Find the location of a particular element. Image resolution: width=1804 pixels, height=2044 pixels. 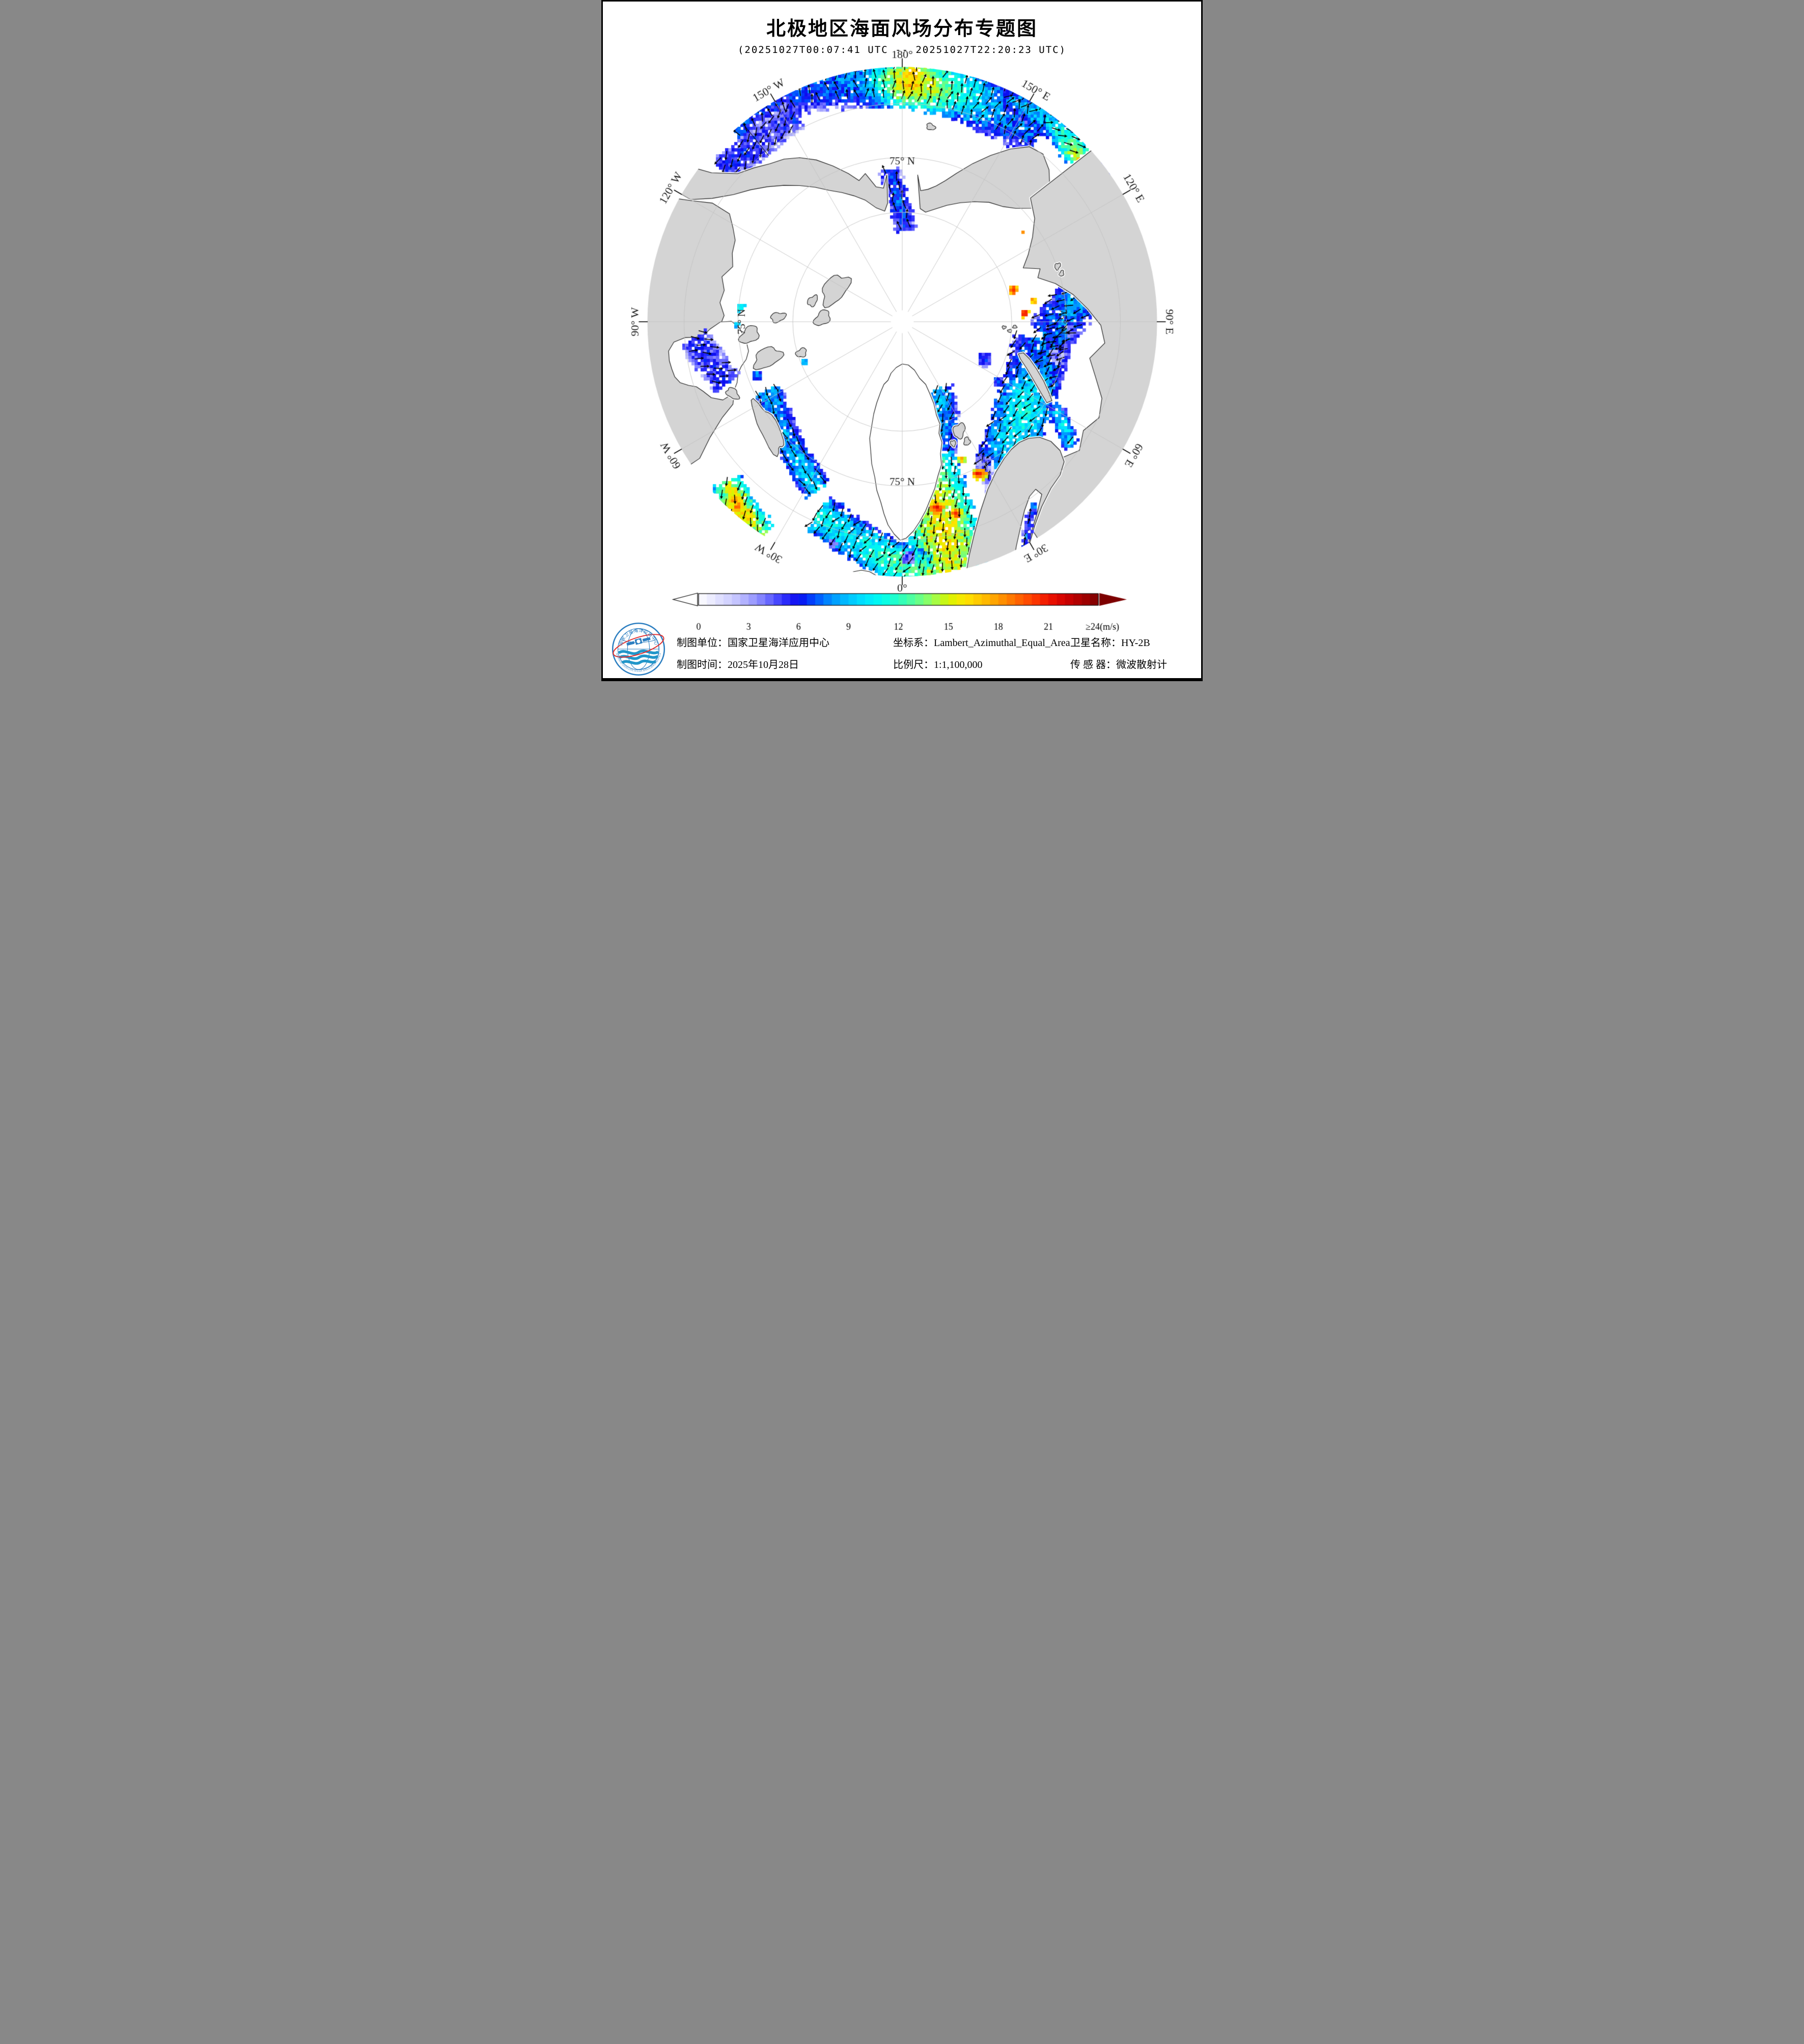

footer-sensor: 传 感 器：微波散射计 is located at coordinates (1118, 664).